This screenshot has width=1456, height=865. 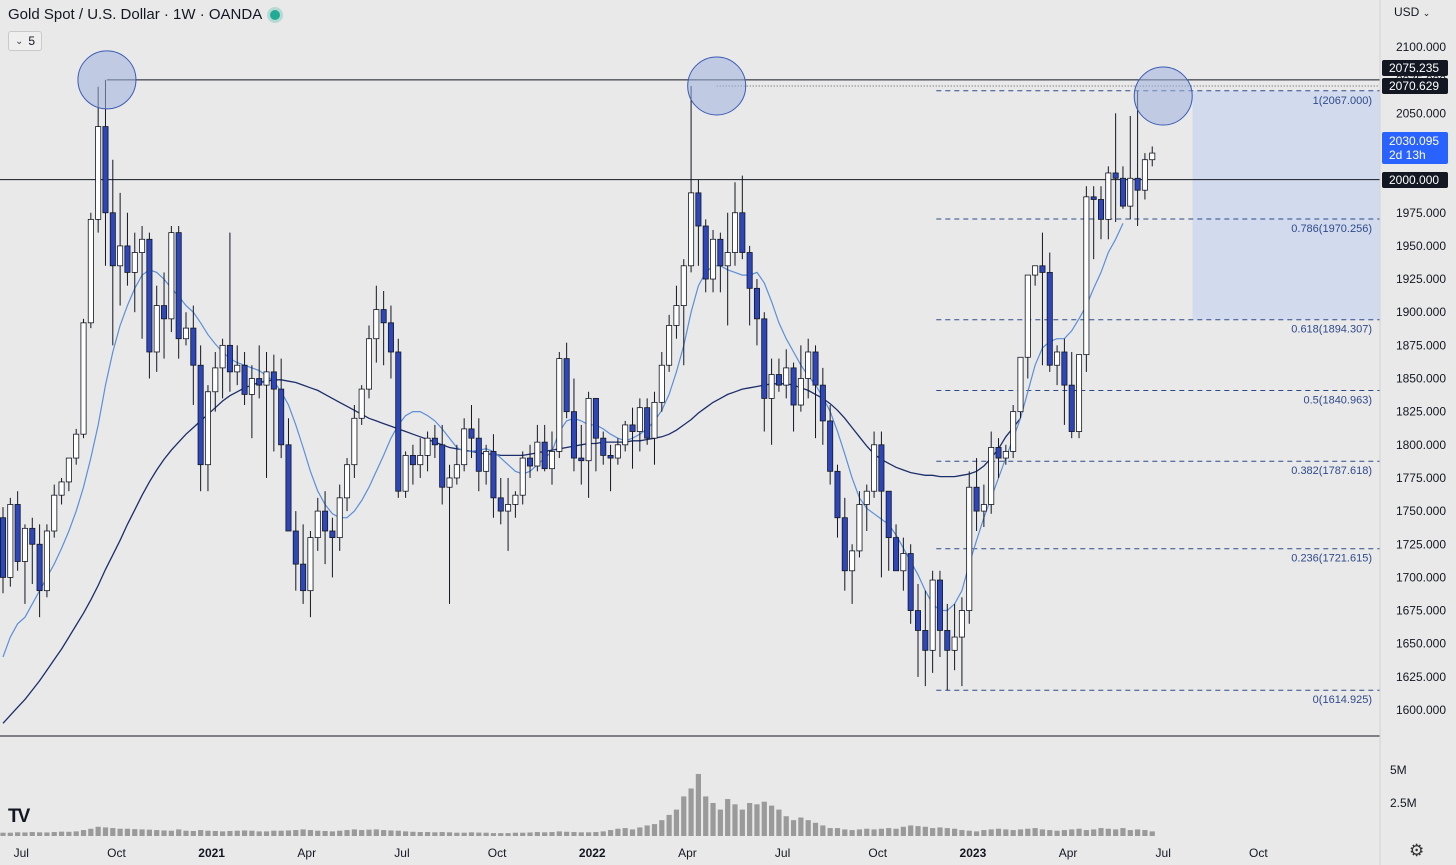 What do you see at coordinates (1421, 611) in the screenshot?
I see `price-tick-label: 1675.000` at bounding box center [1421, 611].